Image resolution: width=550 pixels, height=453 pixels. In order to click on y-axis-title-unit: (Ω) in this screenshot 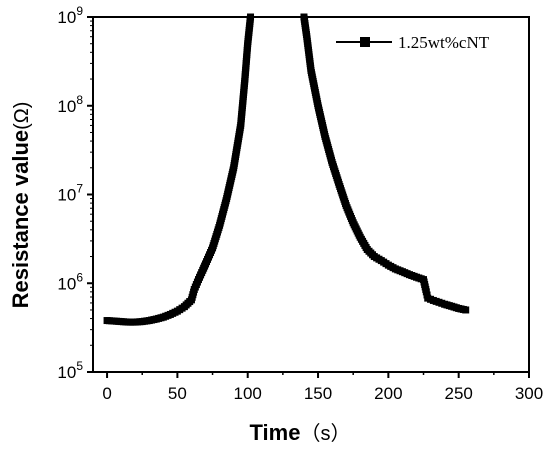, I will do `click(22, 116)`.